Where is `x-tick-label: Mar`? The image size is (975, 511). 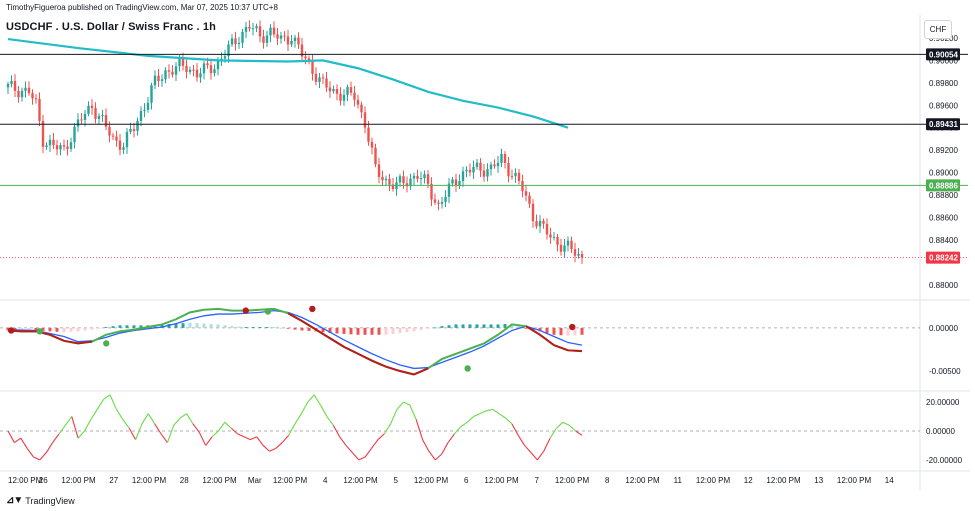
x-tick-label: Mar is located at coordinates (255, 480).